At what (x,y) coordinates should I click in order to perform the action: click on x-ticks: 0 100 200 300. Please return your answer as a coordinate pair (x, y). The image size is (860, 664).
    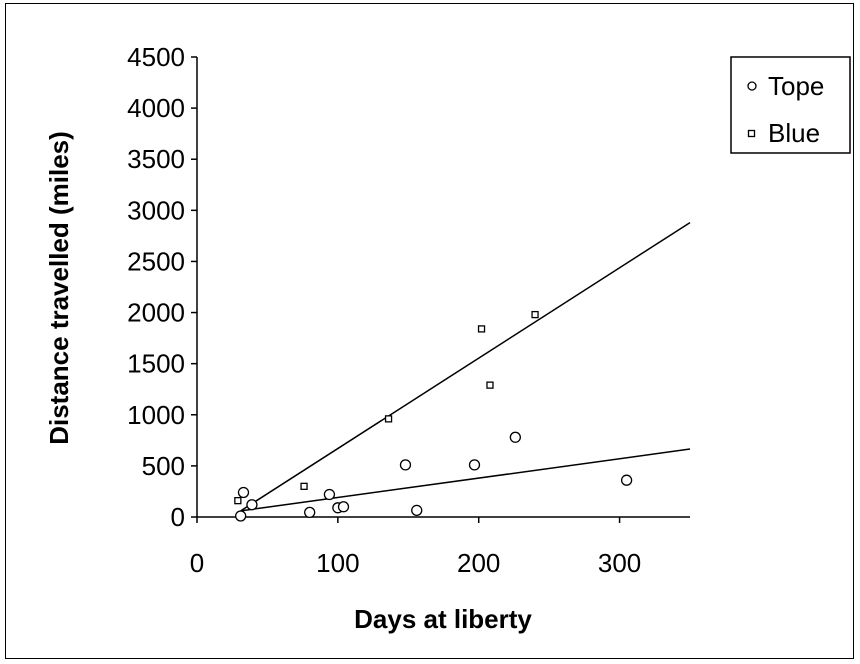
    Looking at the image, I should click on (415, 547).